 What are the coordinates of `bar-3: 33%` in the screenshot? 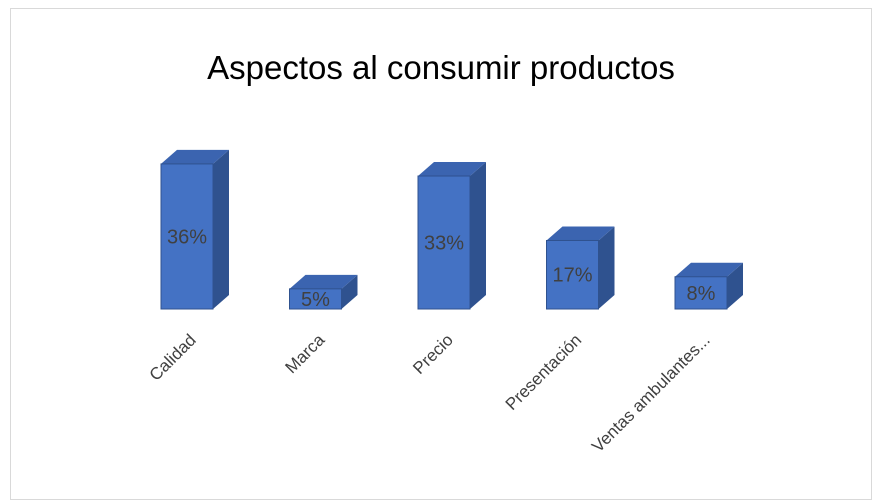 It's located at (451, 236).